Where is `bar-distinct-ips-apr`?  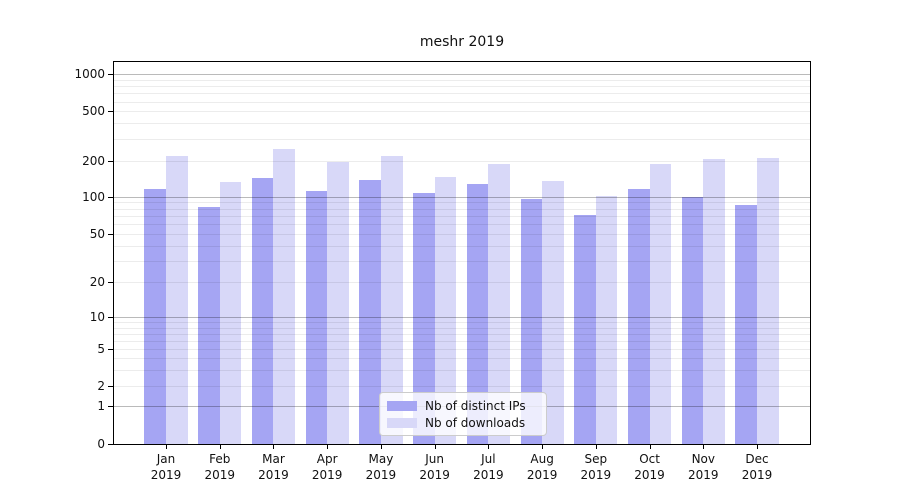
bar-distinct-ips-apr is located at coordinates (316, 317).